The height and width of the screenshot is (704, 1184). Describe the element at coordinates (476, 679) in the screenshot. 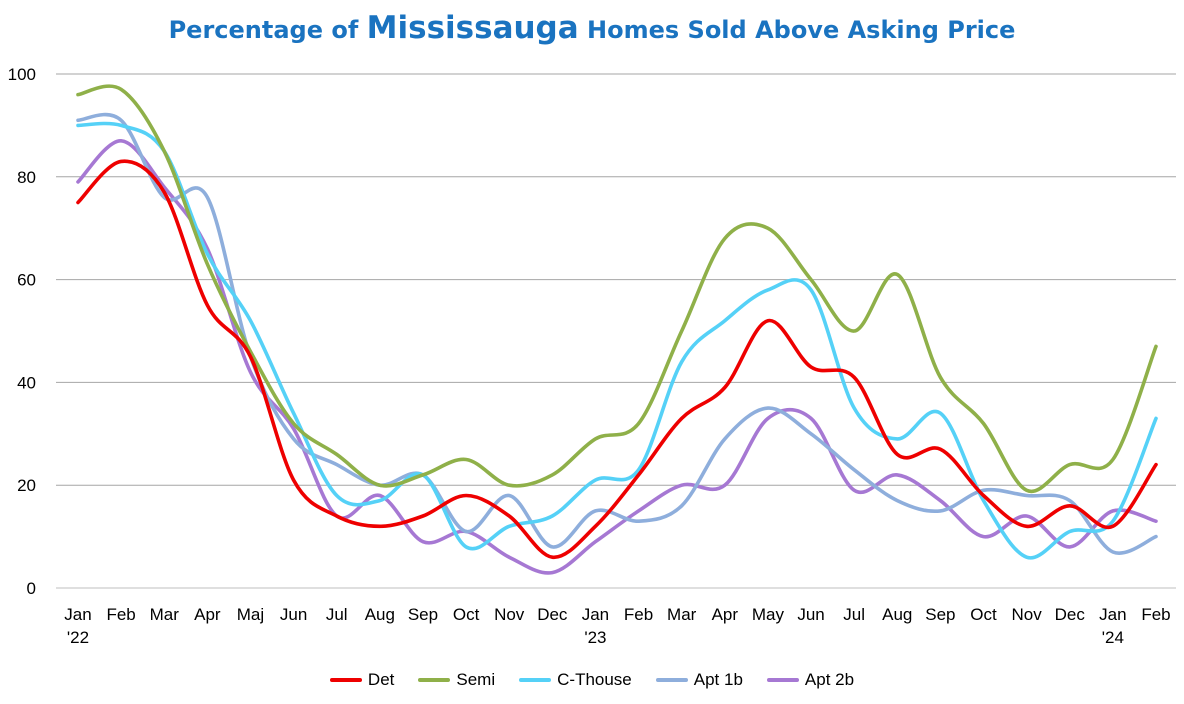

I see `legend-label: Semi` at that location.